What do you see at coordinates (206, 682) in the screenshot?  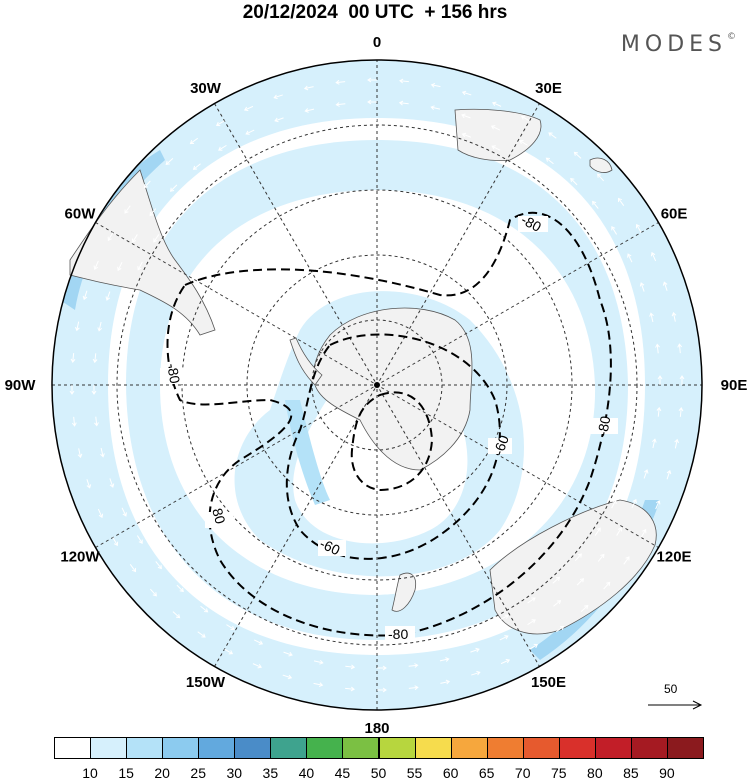 I see `longitude-label: 150W` at bounding box center [206, 682].